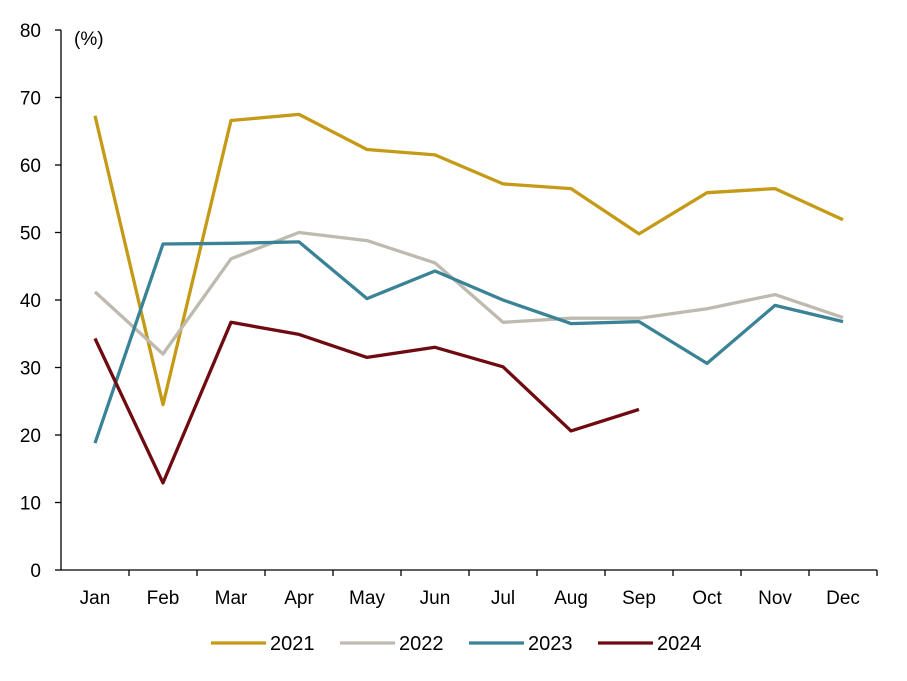 This screenshot has height=681, width=907. Describe the element at coordinates (89, 39) in the screenshot. I see `y-axis-unit-label: (%)` at that location.